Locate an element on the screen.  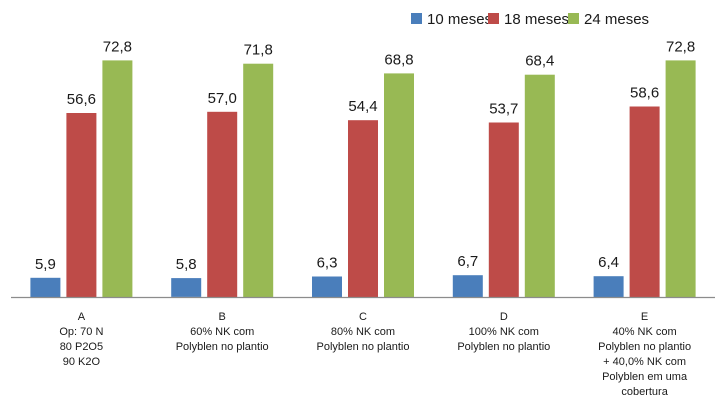
bar-18-meses-c is located at coordinates (363, 208).